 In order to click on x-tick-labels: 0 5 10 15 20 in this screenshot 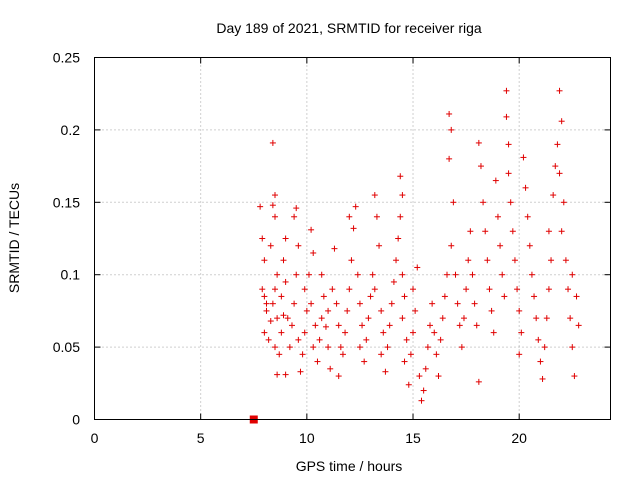, I will do `click(309, 438)`.